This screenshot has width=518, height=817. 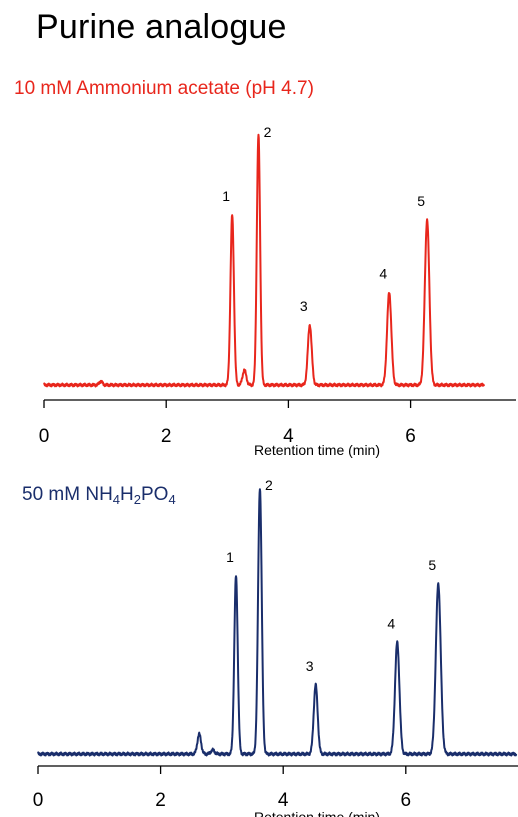 I want to click on condition-label-bottom: 50 mM NH4H2PO4, so click(x=99, y=495).